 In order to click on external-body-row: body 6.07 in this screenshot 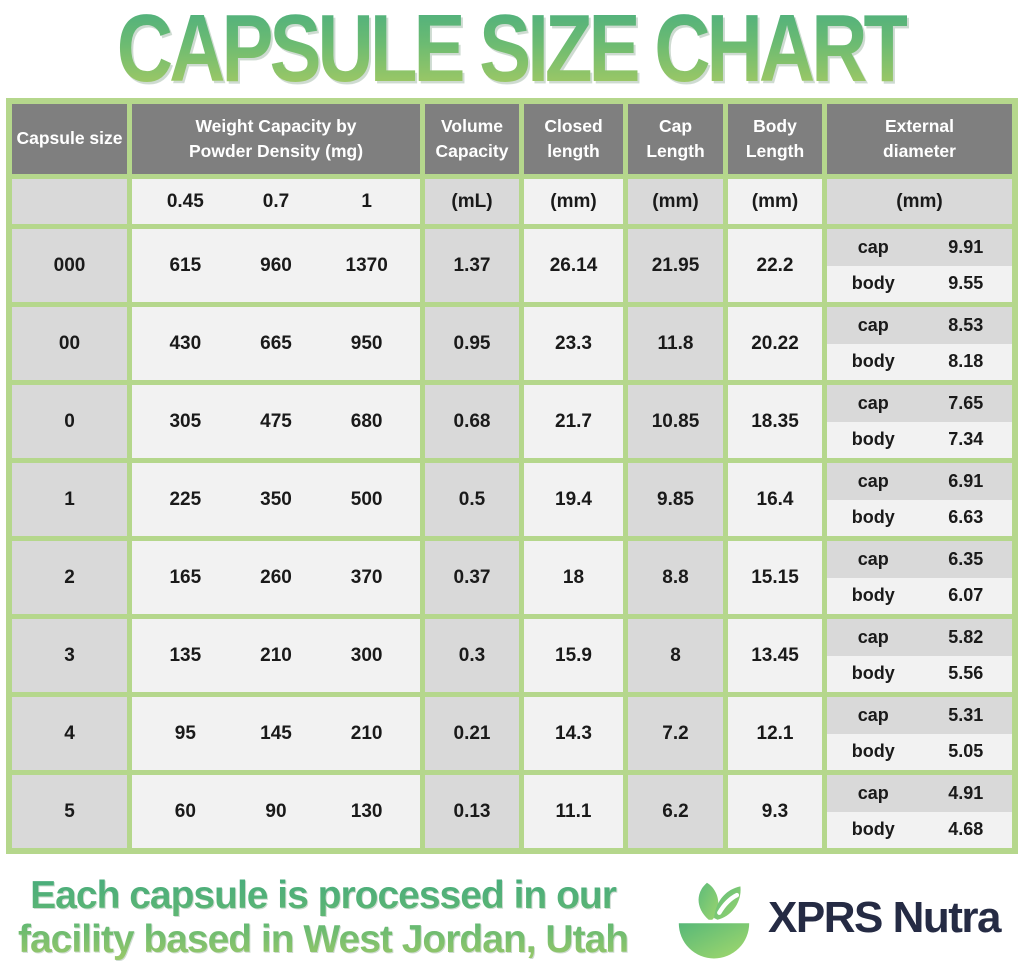, I will do `click(919, 595)`.